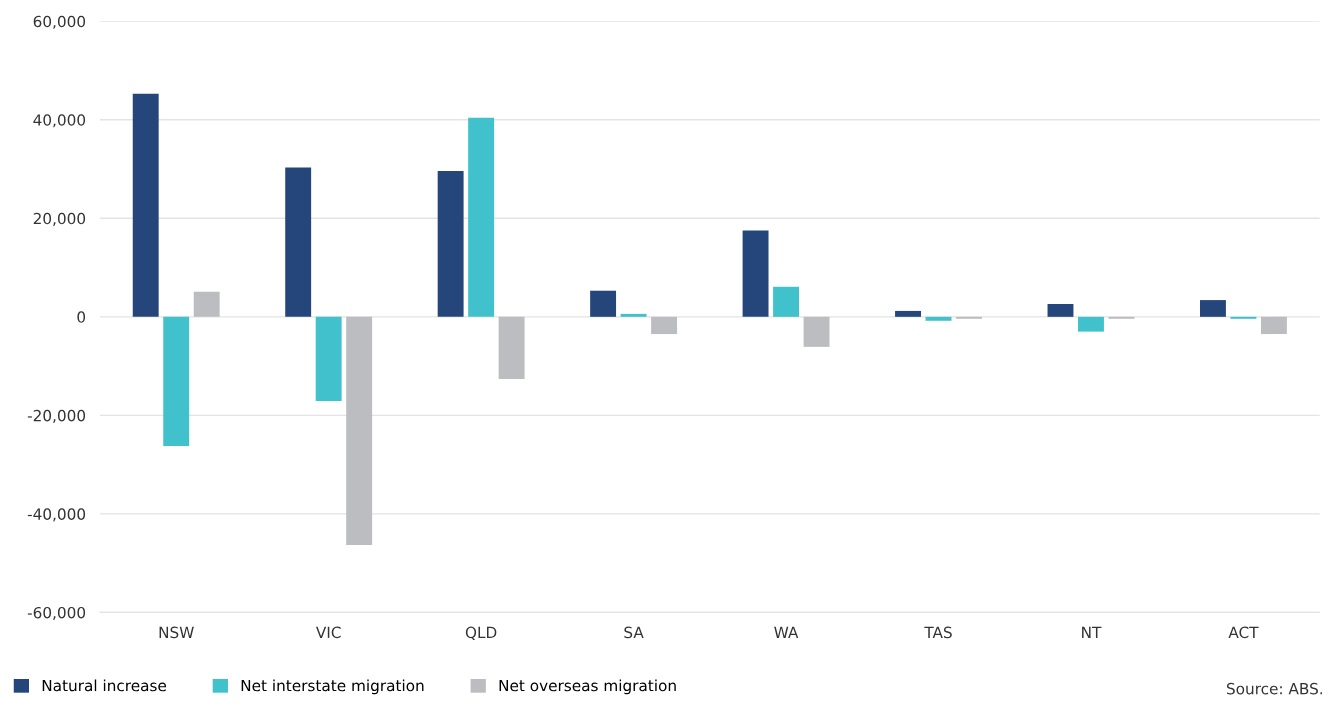 This screenshot has width=1333, height=708. Describe the element at coordinates (634, 632) in the screenshot. I see `x-tick-label: SA` at that location.